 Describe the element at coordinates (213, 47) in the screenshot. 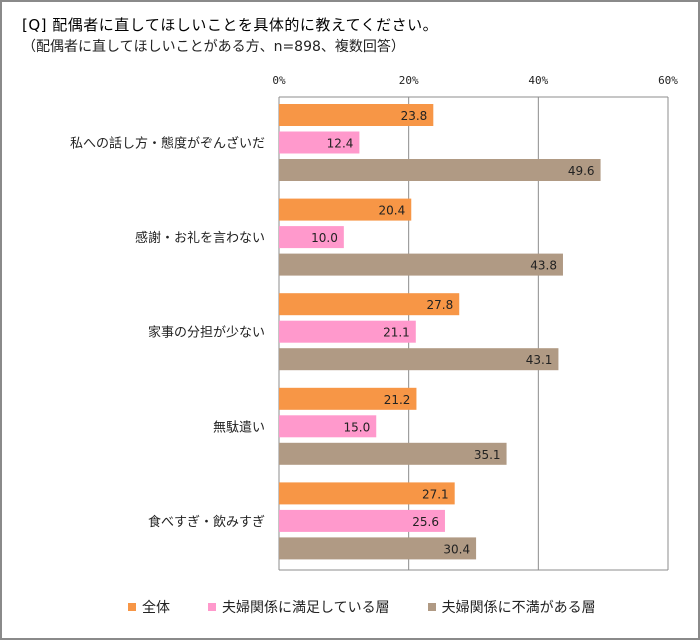

I see `chart-subtitle: （配偶者に直してほしいことがある方、n=898、複数回答）` at that location.